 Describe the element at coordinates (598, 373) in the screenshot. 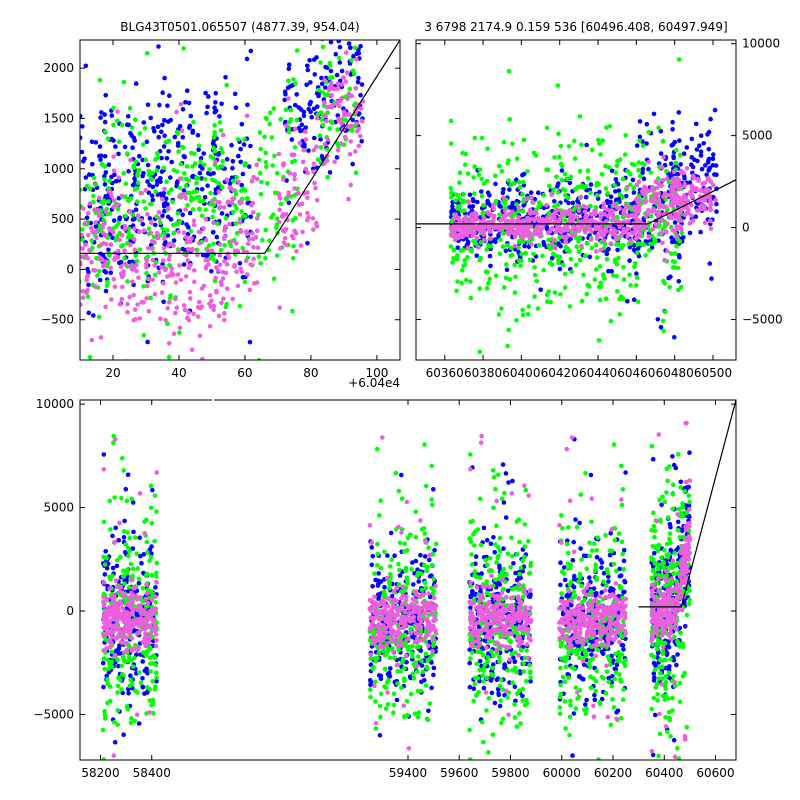

I see `top-right-xtick-label: 60440` at that location.